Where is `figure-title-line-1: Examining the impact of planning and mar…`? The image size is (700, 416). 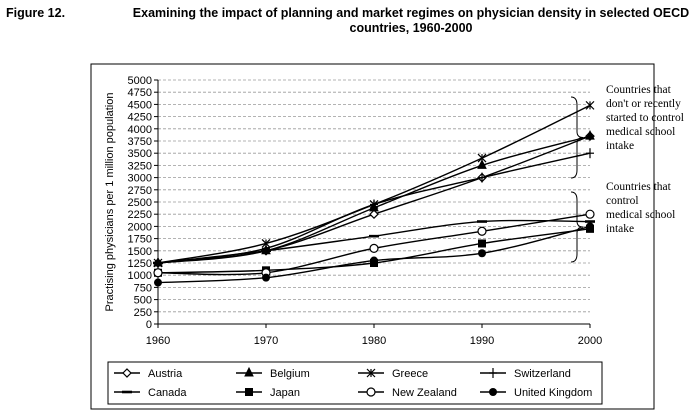
figure-title-line-1: Examining the impact of planning and mar… is located at coordinates (411, 13).